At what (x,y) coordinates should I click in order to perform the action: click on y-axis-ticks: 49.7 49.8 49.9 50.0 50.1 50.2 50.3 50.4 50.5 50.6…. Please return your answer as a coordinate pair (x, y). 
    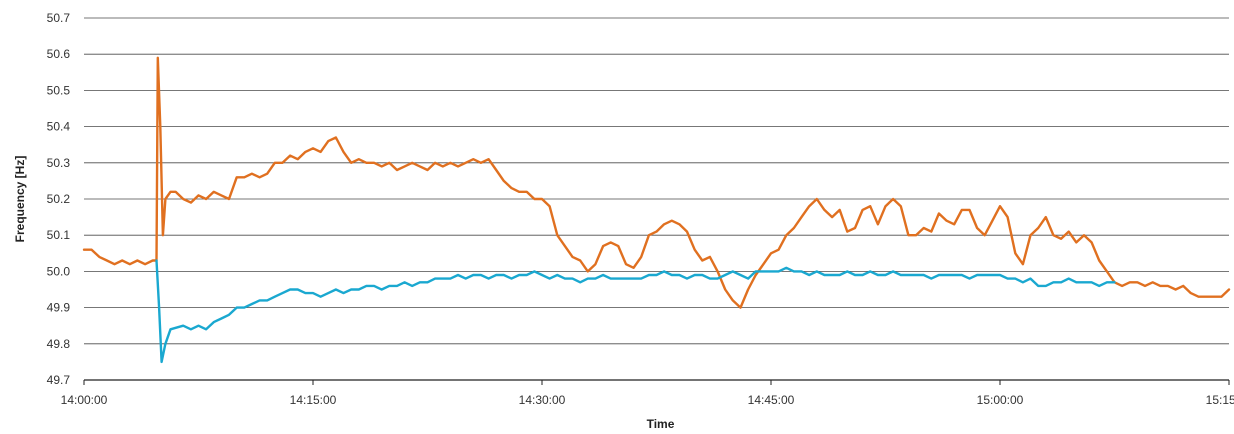
    Looking at the image, I should click on (59, 199).